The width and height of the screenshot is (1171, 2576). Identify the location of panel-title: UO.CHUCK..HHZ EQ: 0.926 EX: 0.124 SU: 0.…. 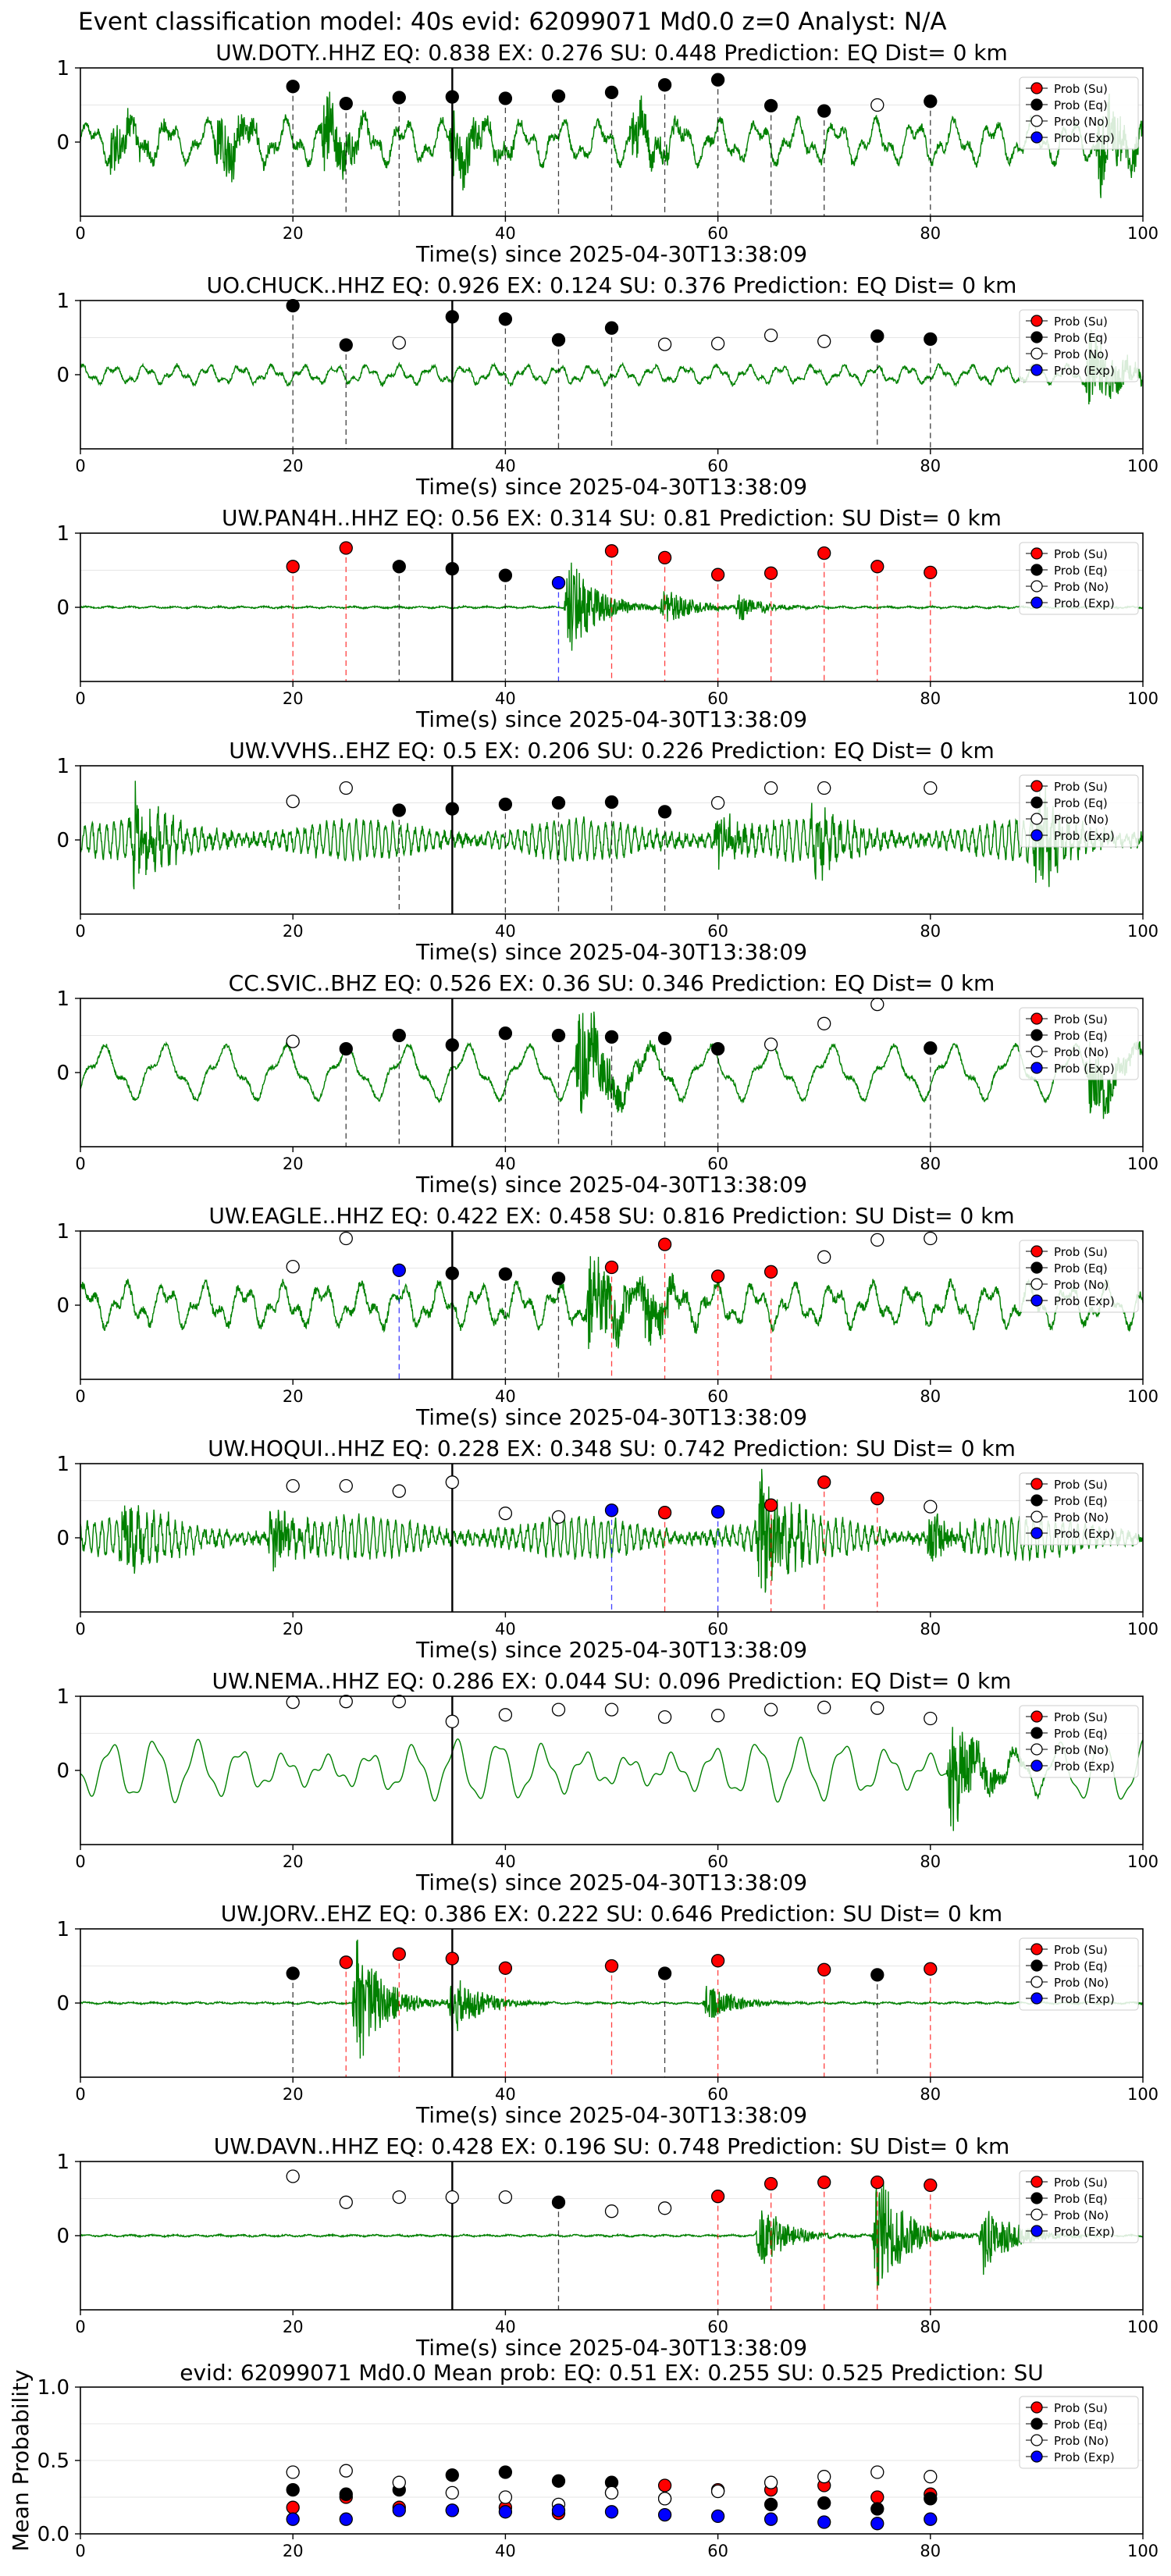
(612, 285).